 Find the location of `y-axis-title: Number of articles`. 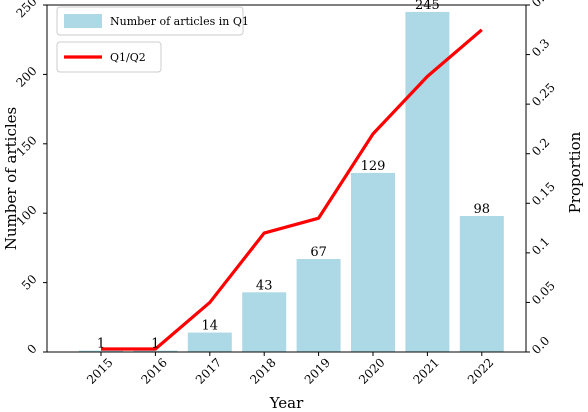

y-axis-title: Number of articles is located at coordinates (11, 179).